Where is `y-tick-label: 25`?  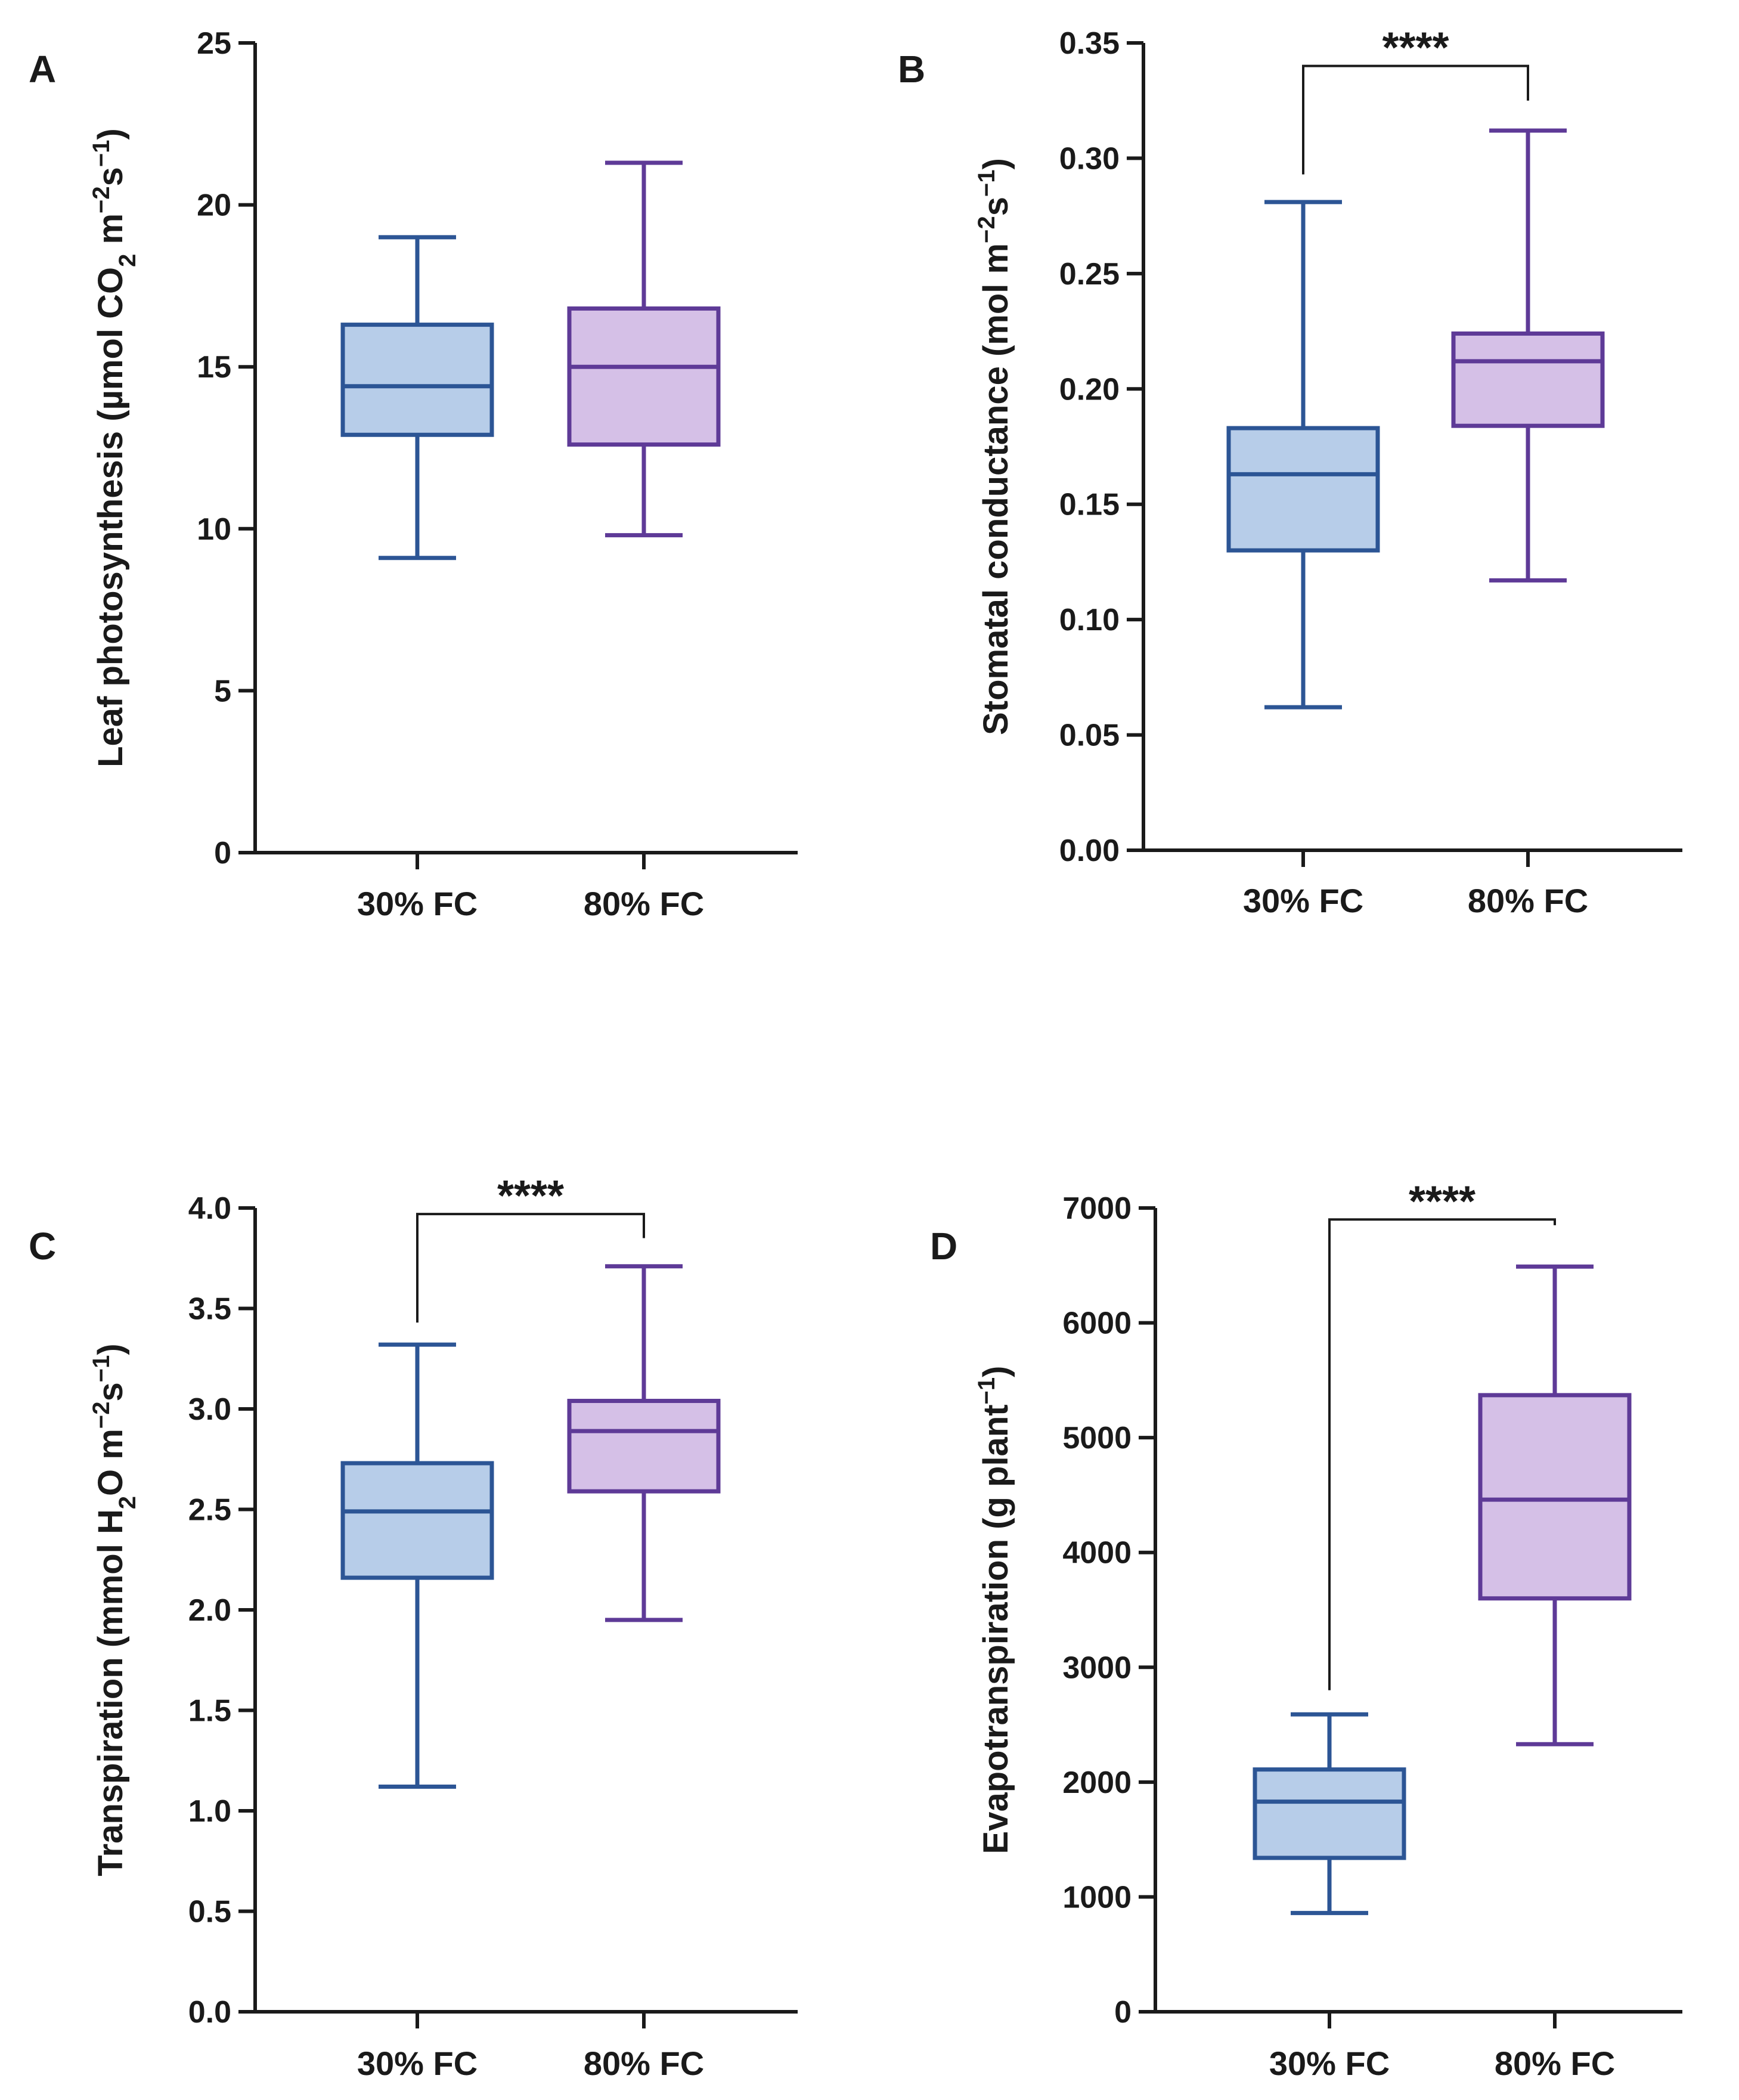 y-tick-label: 25 is located at coordinates (214, 43).